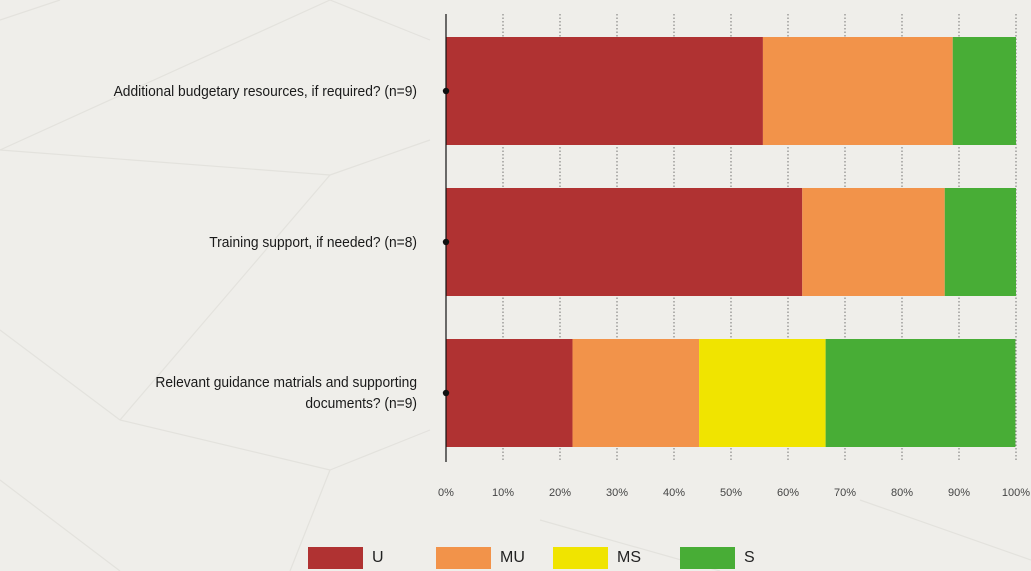  I want to click on legend-label: MS, so click(629, 557).